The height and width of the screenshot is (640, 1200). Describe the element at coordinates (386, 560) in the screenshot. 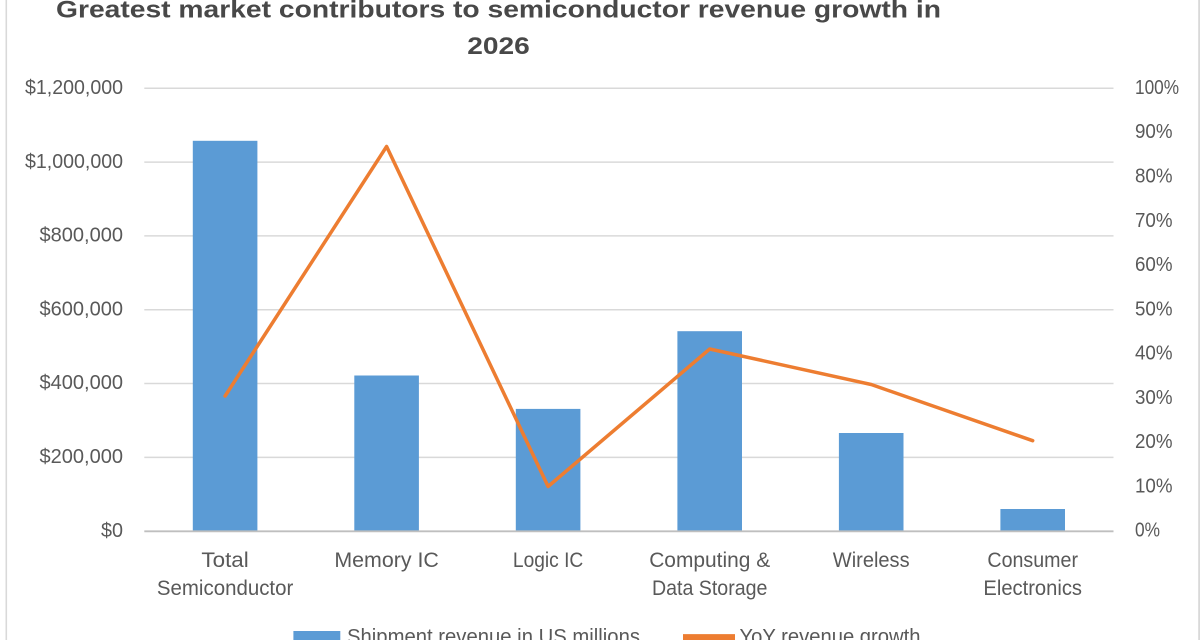

I see `svg-text: Memory IC` at that location.